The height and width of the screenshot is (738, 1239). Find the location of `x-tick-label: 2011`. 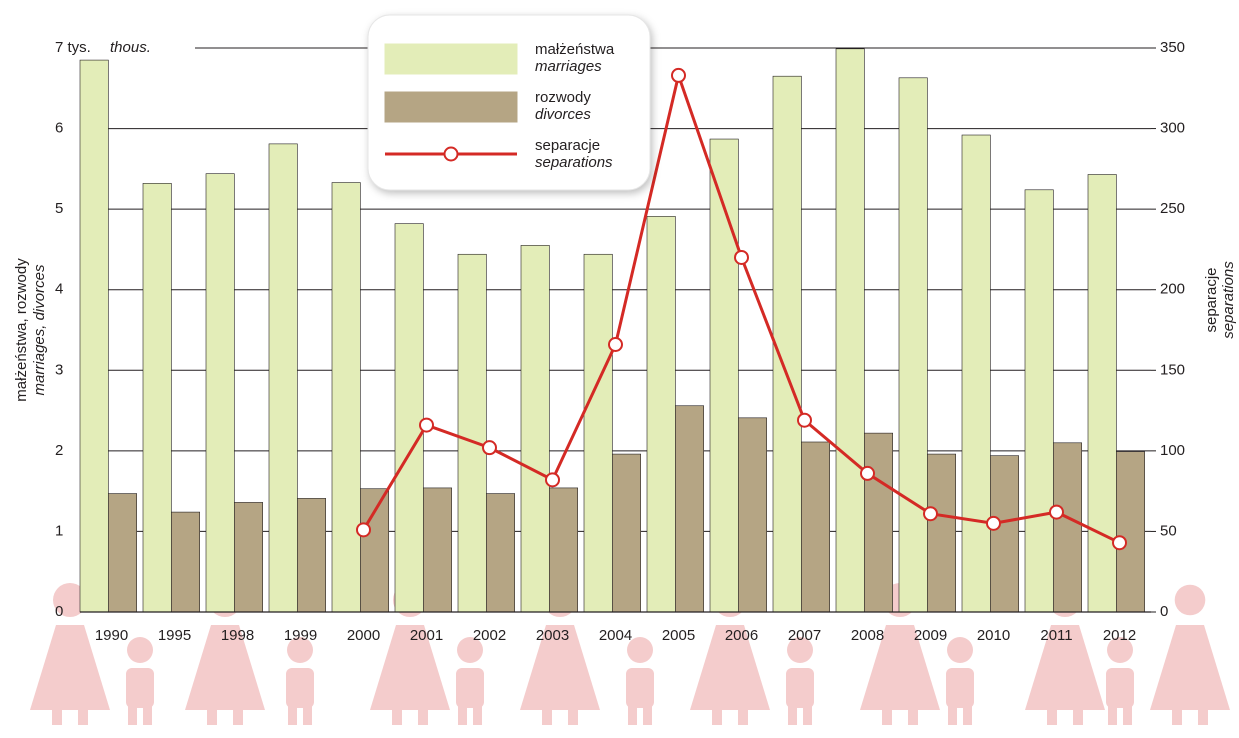

x-tick-label: 2011 is located at coordinates (1056, 635).